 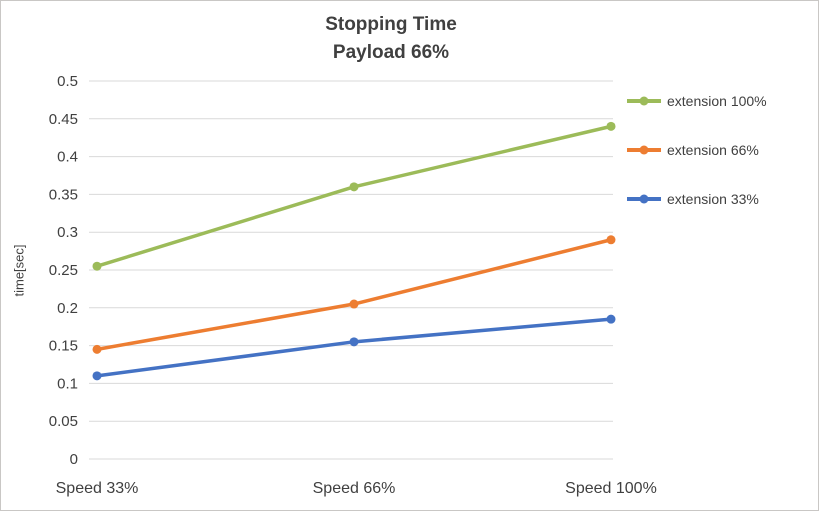 I want to click on legend-item-extension-100: extension 100%, so click(x=697, y=101).